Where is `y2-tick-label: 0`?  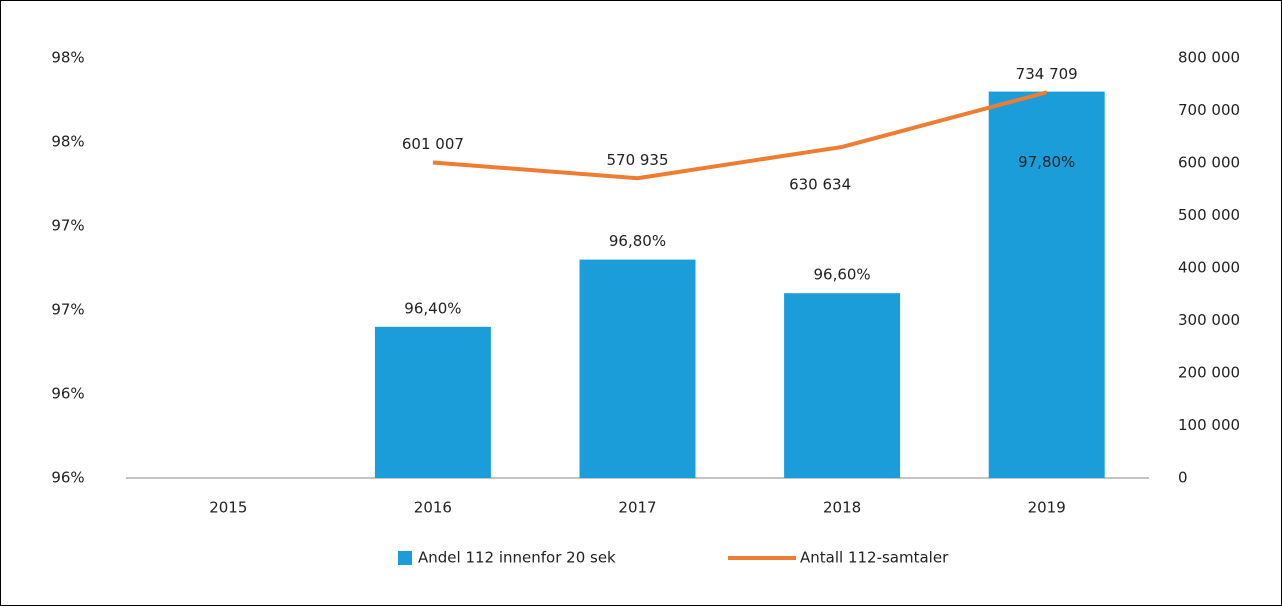 y2-tick-label: 0 is located at coordinates (1183, 478).